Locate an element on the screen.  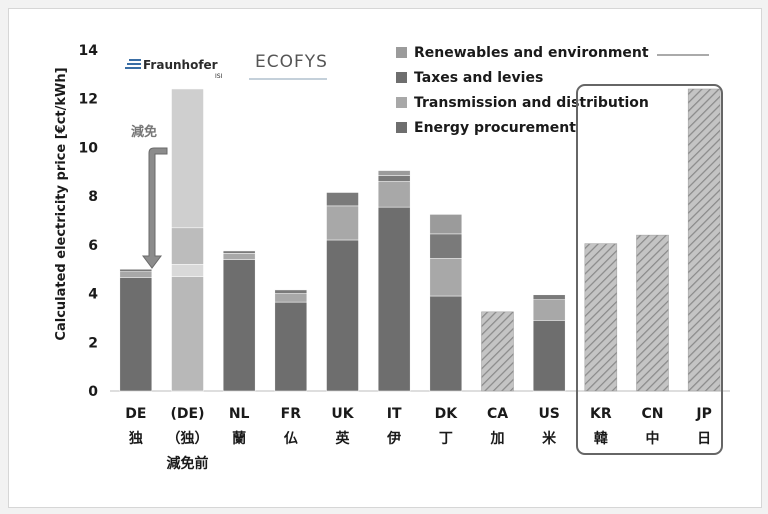
y-tick-label: 2 is located at coordinates (93, 343).